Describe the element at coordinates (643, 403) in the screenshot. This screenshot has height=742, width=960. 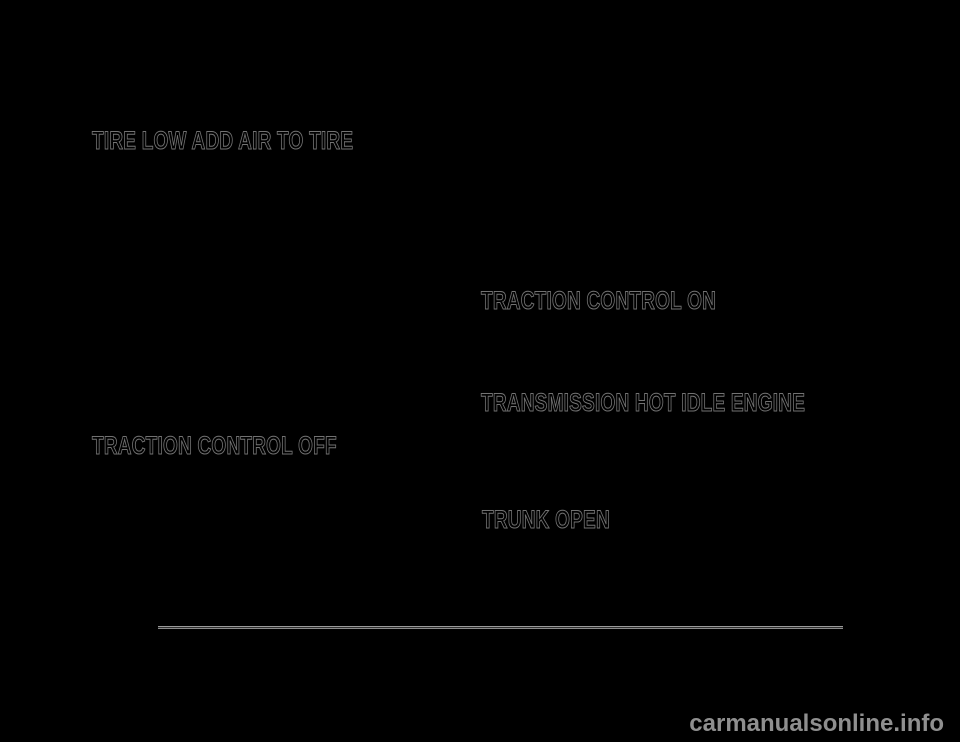
I see `heading-transmission-hot-idle-engine: TRANSMISSION HOT IDLE ENGINE` at that location.